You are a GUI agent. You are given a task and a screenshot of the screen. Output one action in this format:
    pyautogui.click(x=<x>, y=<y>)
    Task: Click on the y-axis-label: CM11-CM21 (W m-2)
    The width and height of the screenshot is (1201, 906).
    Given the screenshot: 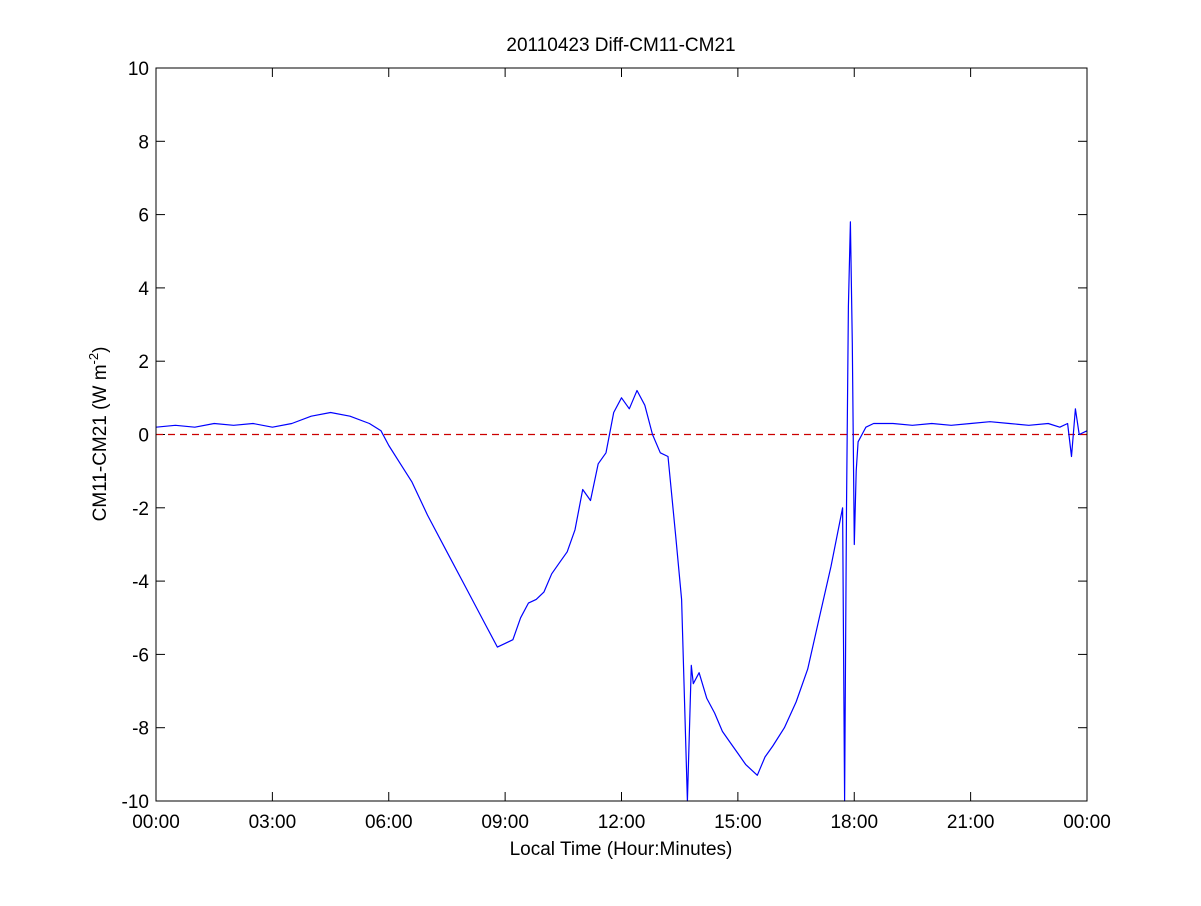 What is the action you would take?
    pyautogui.click(x=98, y=434)
    